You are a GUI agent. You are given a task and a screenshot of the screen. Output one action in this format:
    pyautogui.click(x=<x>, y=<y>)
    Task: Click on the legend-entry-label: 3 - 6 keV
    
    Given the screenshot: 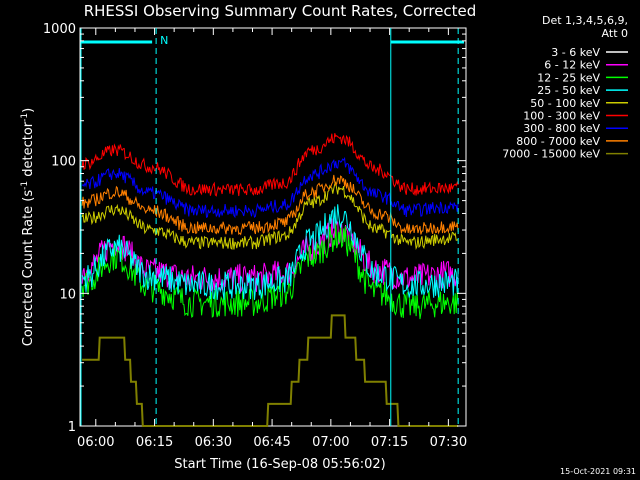 What is the action you would take?
    pyautogui.click(x=575, y=52)
    